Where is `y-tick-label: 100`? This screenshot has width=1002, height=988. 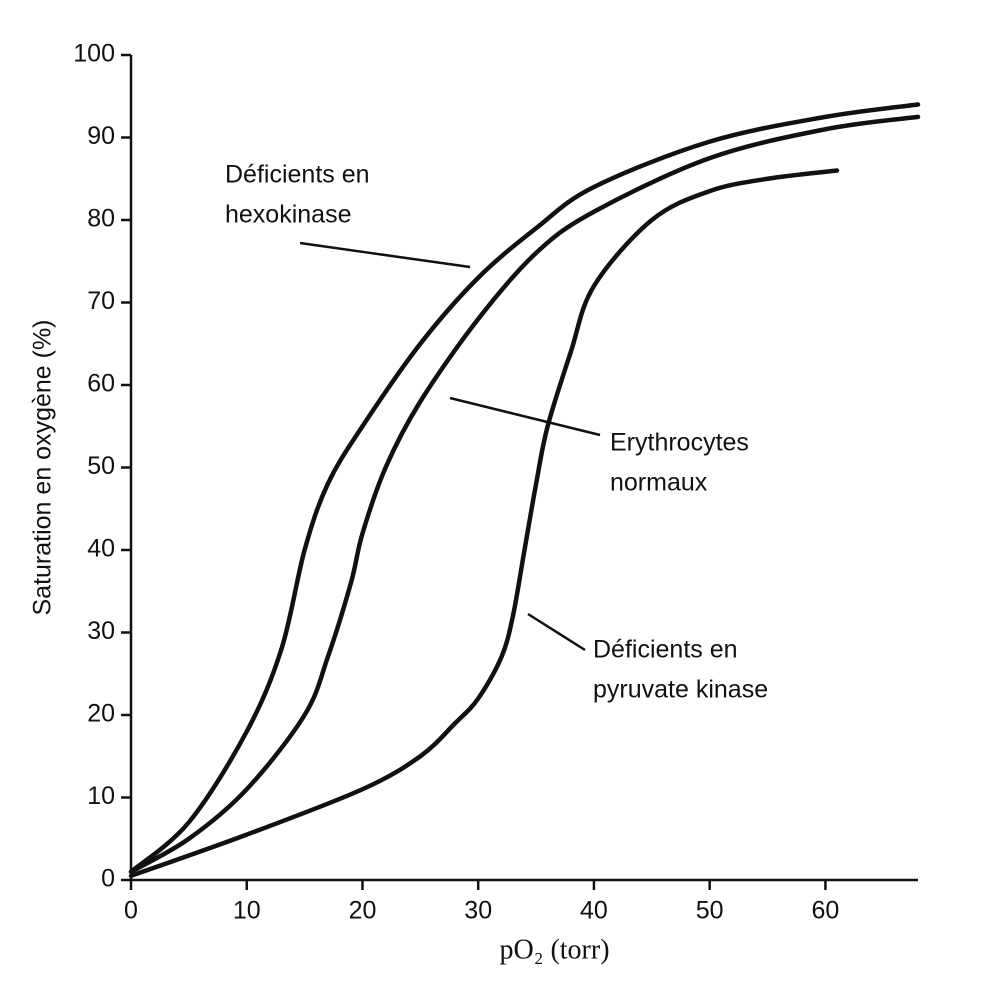
y-tick-label: 100 is located at coordinates (94, 54).